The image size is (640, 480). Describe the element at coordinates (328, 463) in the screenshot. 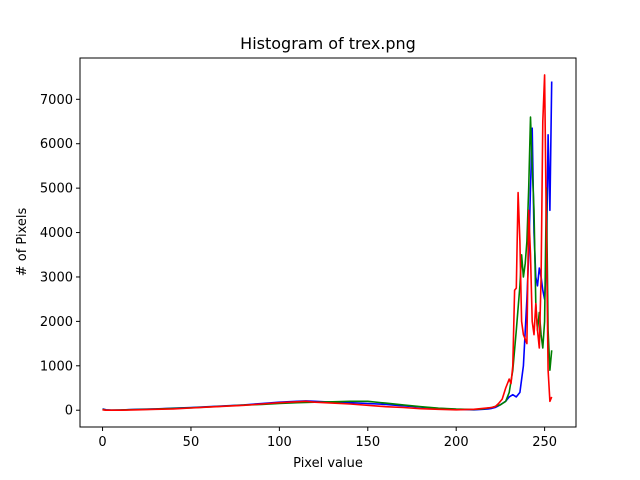

I see `x-axis-label: Pixel value` at that location.